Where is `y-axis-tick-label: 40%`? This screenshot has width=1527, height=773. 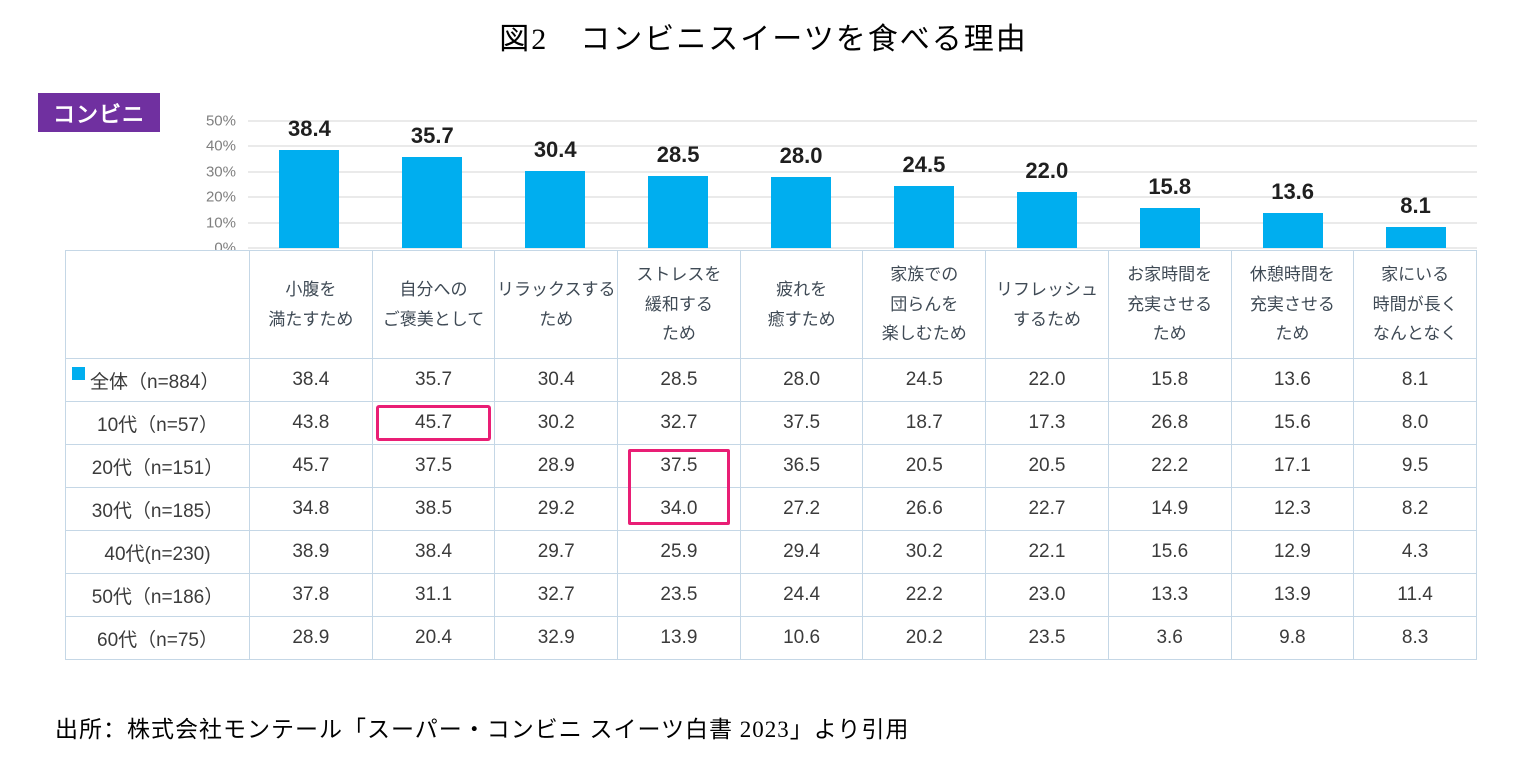 y-axis-tick-label: 40% is located at coordinates (220, 146).